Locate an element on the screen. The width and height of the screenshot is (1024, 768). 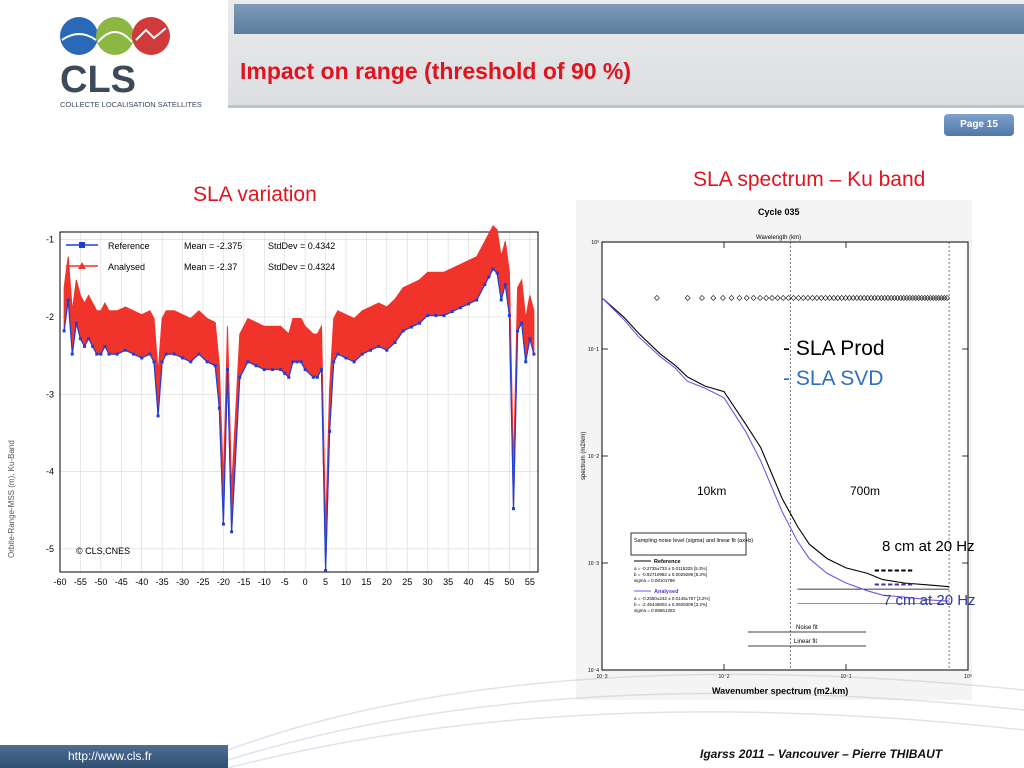
header-topline is located at coordinates (629, 19).